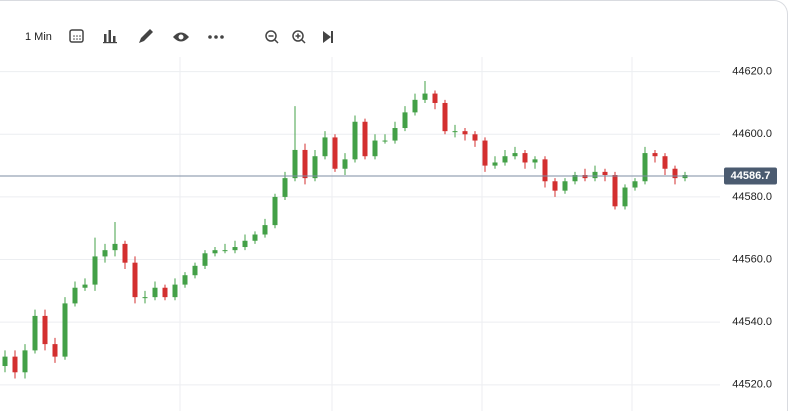 The width and height of the screenshot is (789, 411). What do you see at coordinates (328, 37) in the screenshot?
I see `scroll-end-icon` at bounding box center [328, 37].